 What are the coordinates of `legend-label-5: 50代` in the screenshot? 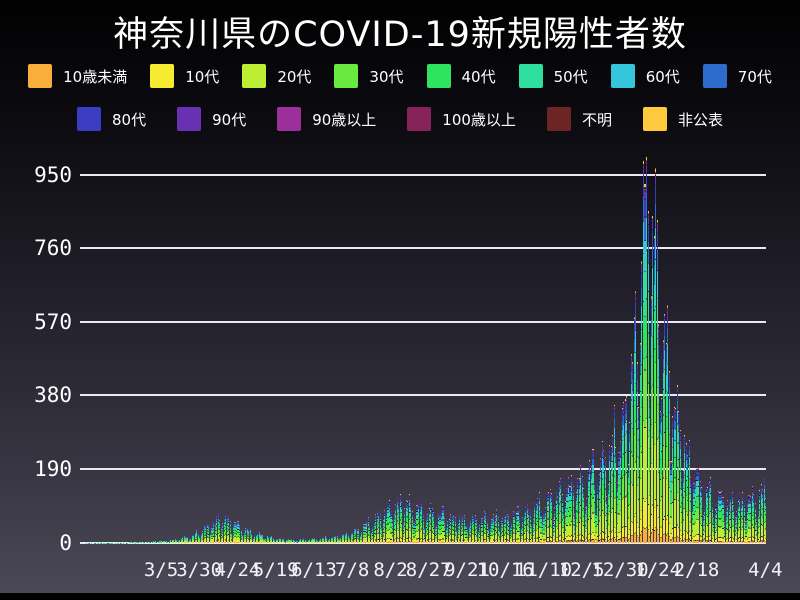 It's located at (570, 76).